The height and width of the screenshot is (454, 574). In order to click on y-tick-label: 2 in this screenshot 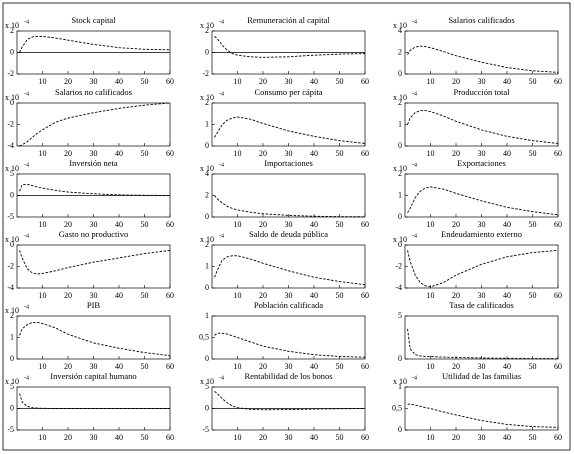, I will do `click(12, 315)`.